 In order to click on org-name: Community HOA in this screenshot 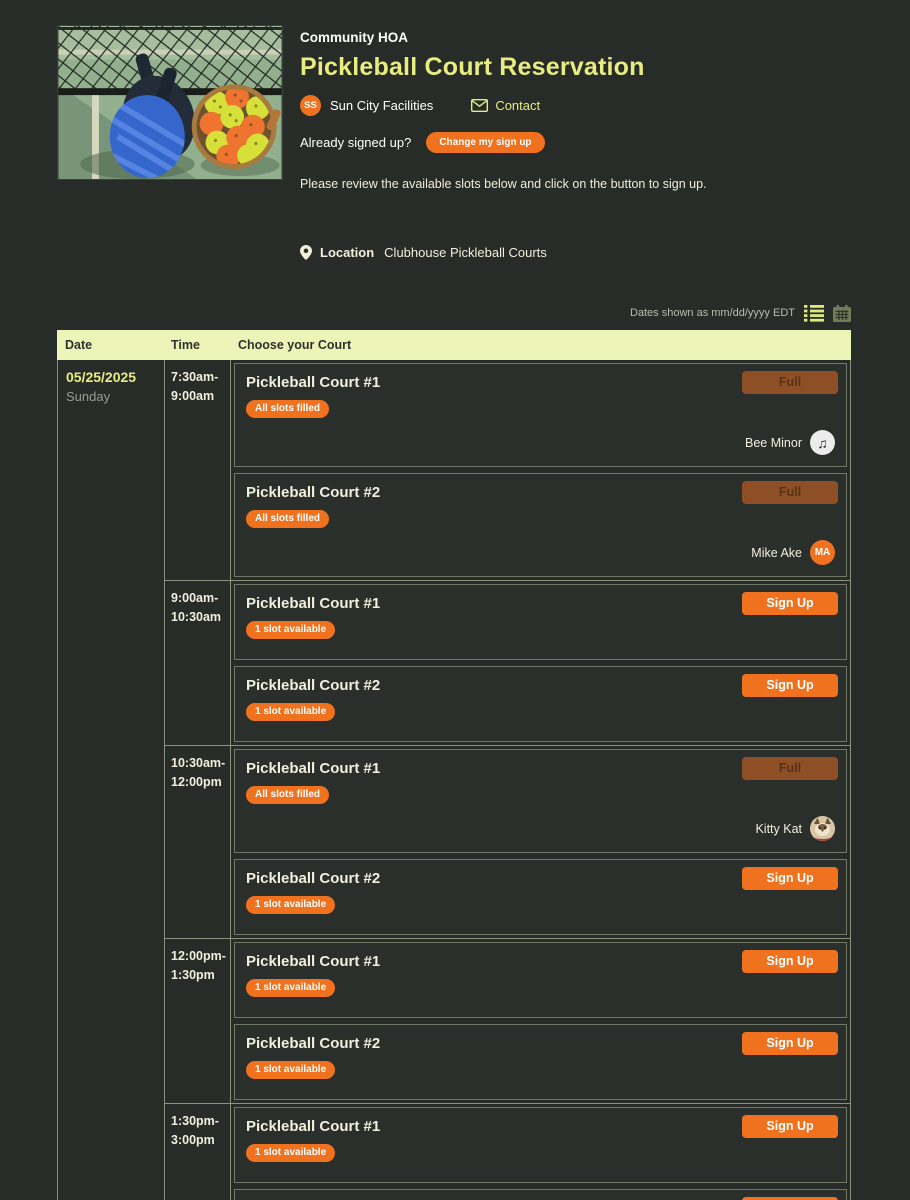, I will do `click(354, 37)`.